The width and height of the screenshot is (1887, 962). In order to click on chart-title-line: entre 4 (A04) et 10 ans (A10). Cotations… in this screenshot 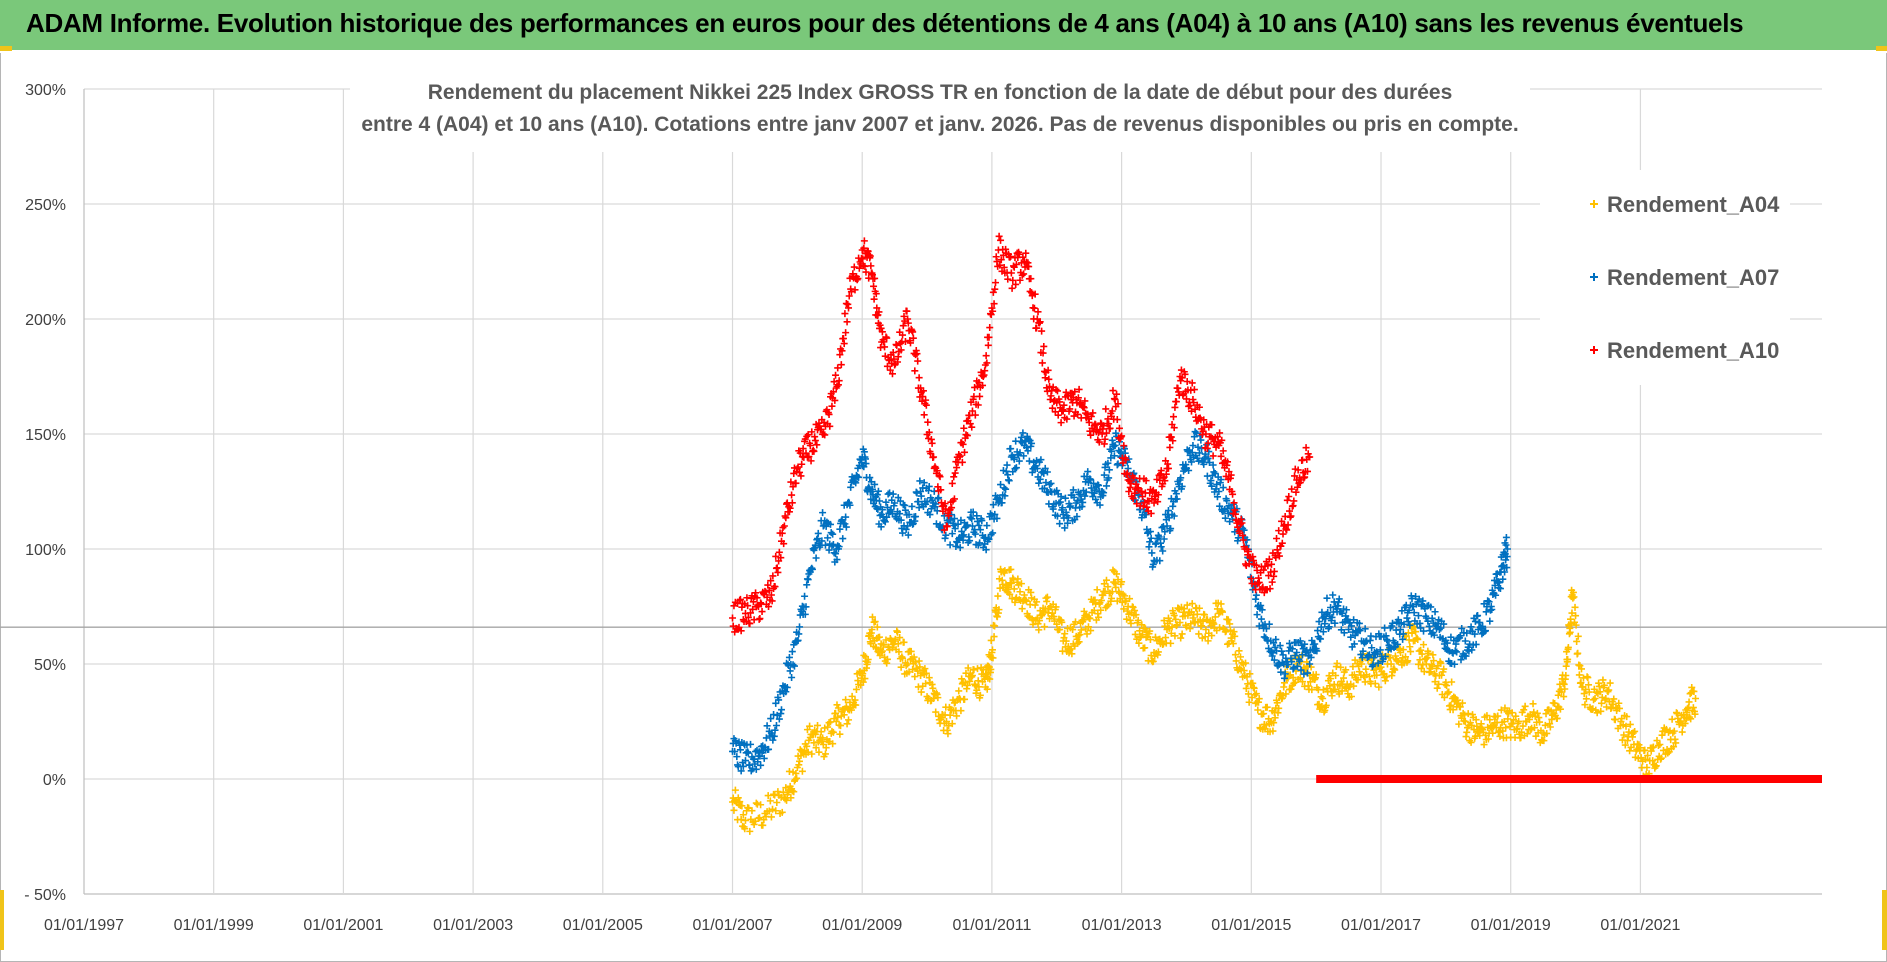, I will do `click(939, 124)`.